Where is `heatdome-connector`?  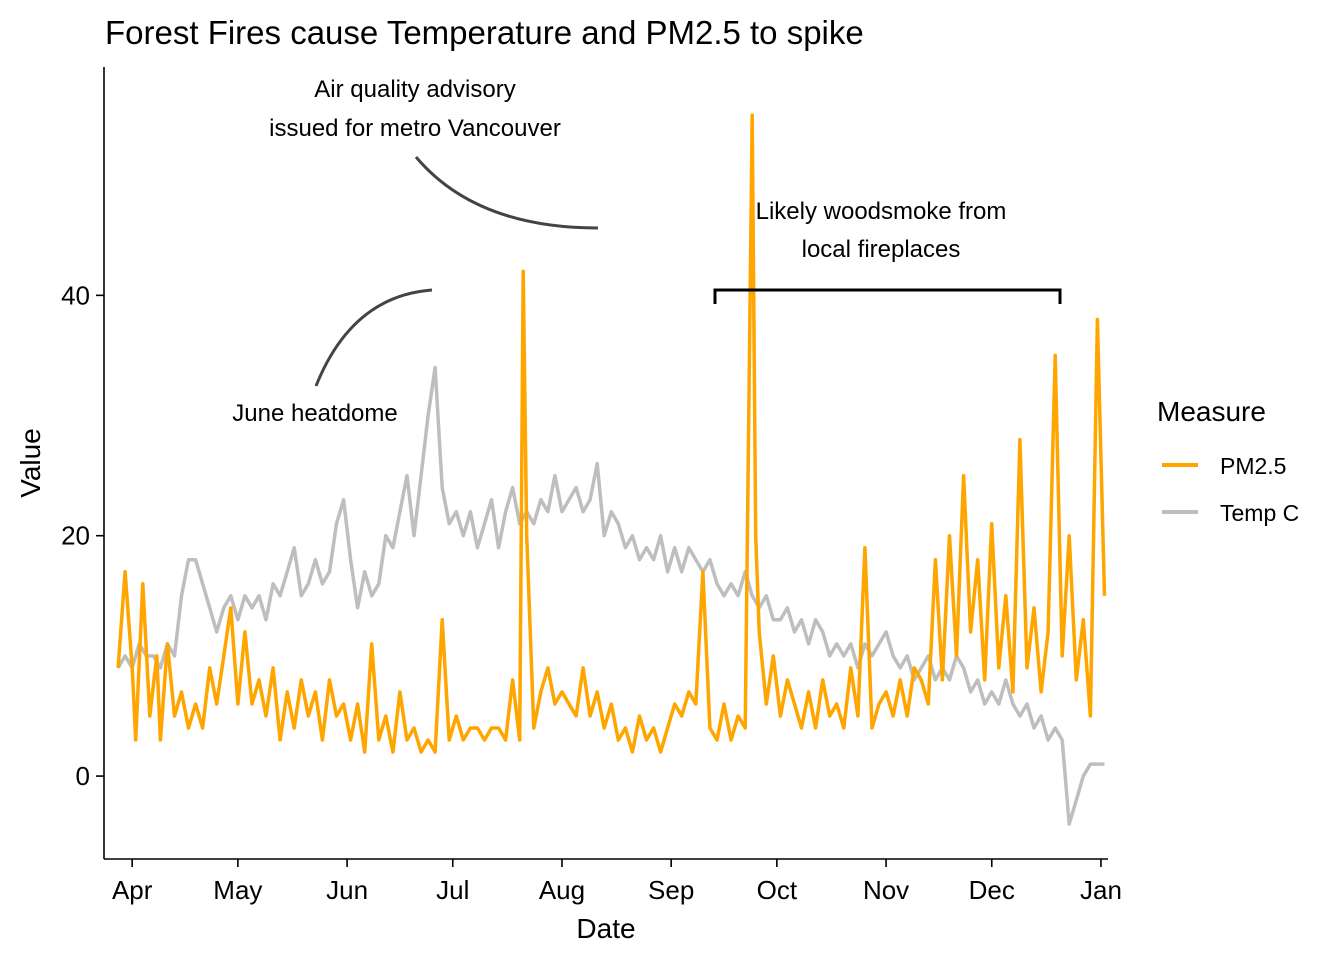
heatdome-connector is located at coordinates (373, 337).